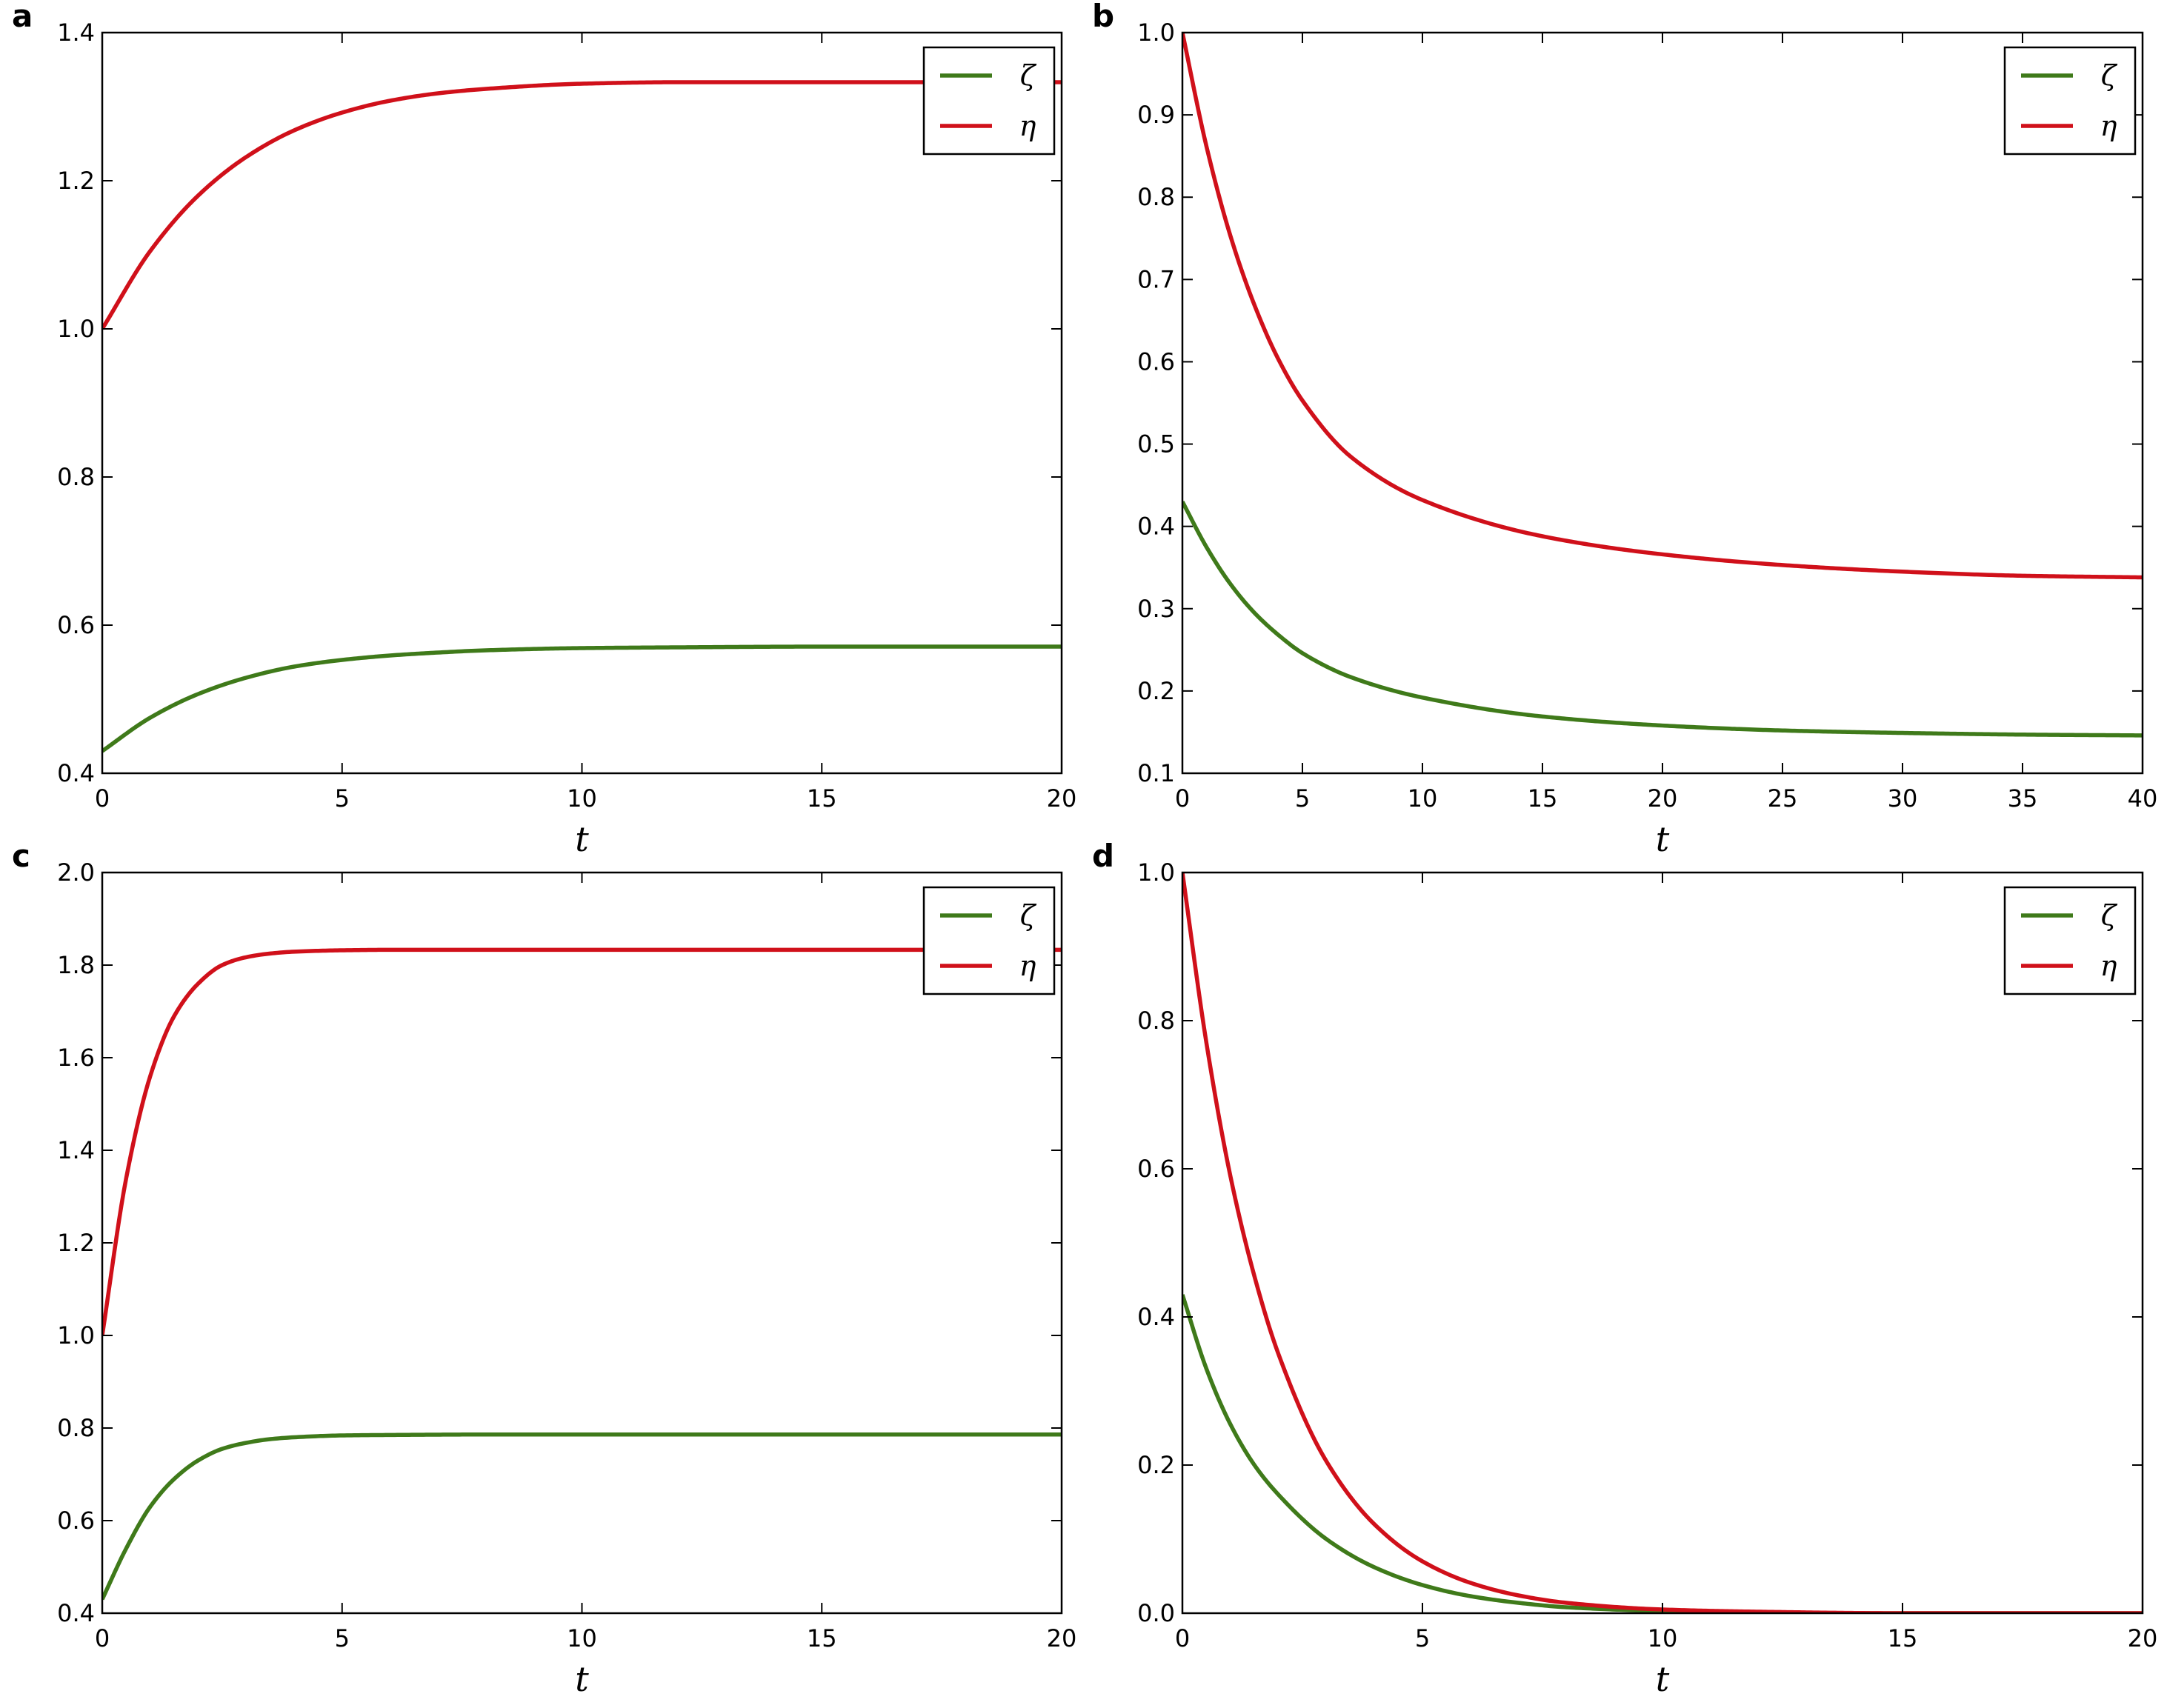  I want to click on panel-label: d, so click(1103, 856).